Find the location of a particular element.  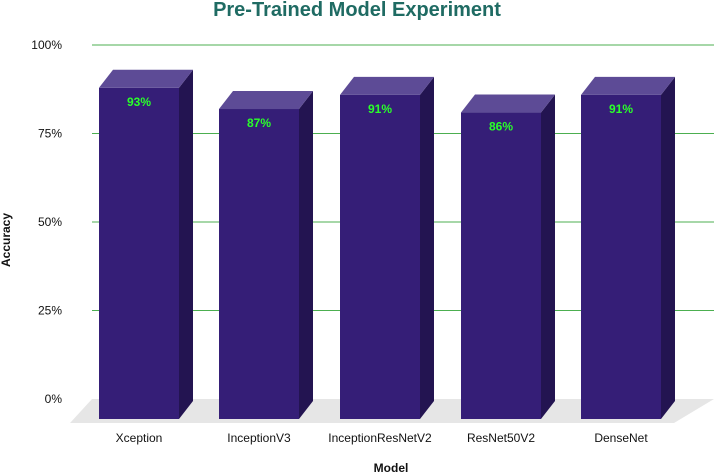

y-tick-label: 100% is located at coordinates (46, 45).